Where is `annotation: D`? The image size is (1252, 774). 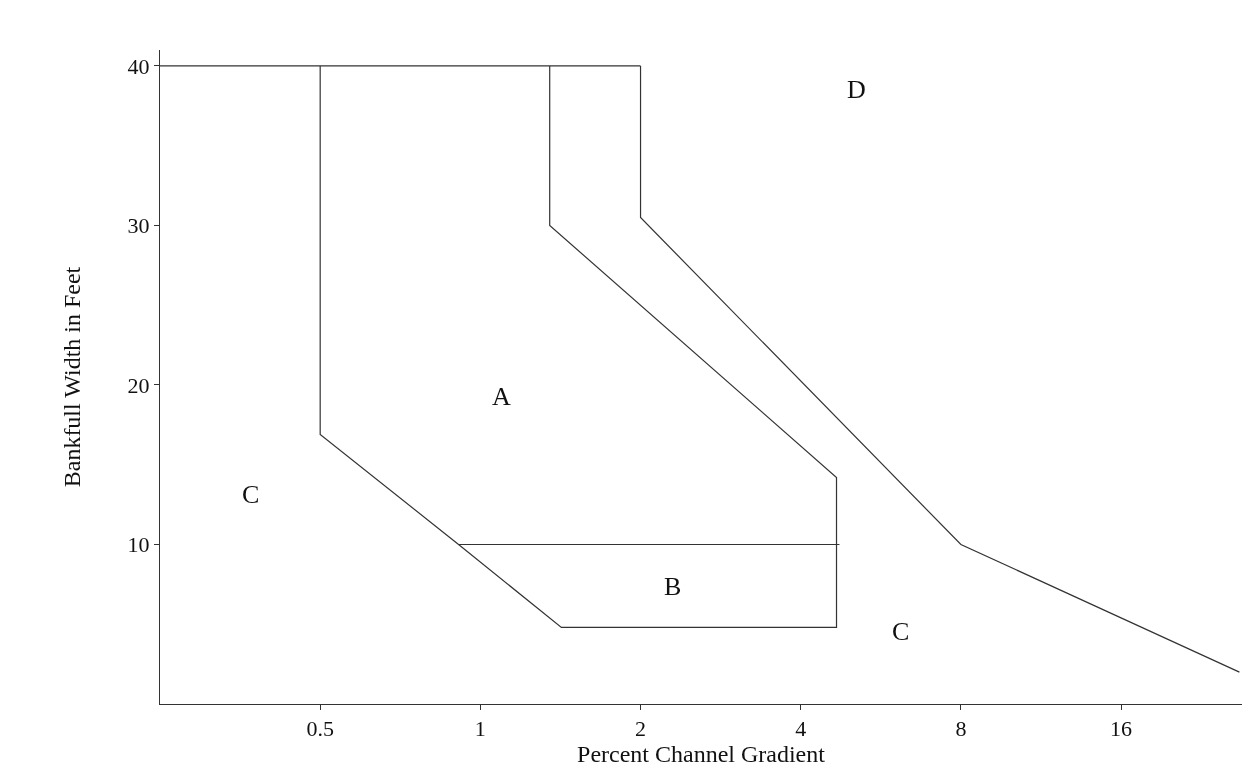 annotation: D is located at coordinates (856, 89).